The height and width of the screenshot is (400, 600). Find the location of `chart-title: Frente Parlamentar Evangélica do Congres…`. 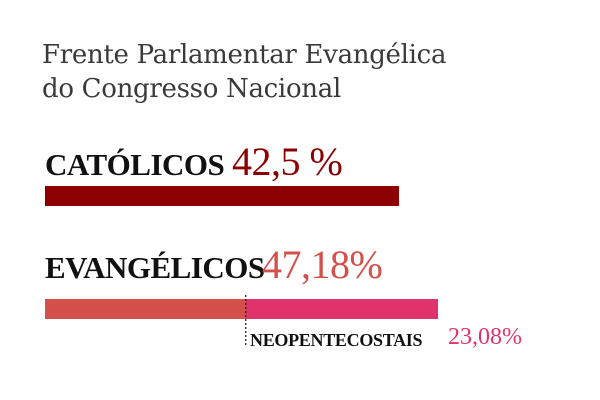

chart-title: Frente Parlamentar Evangélica do Congres… is located at coordinates (244, 72).